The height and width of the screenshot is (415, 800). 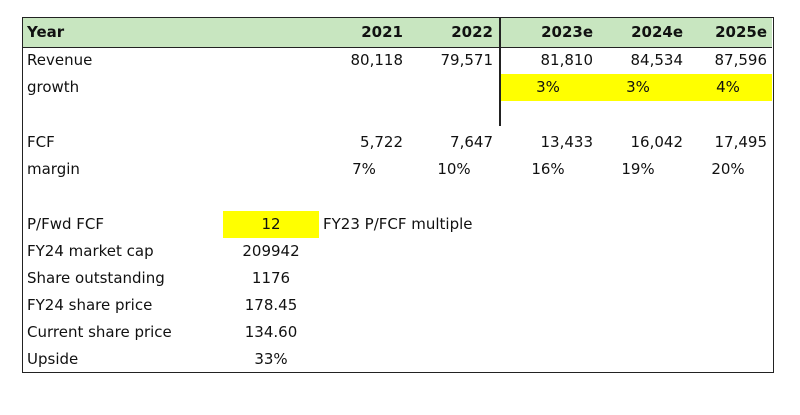 What do you see at coordinates (53, 87) in the screenshot?
I see `growth-label: growth` at bounding box center [53, 87].